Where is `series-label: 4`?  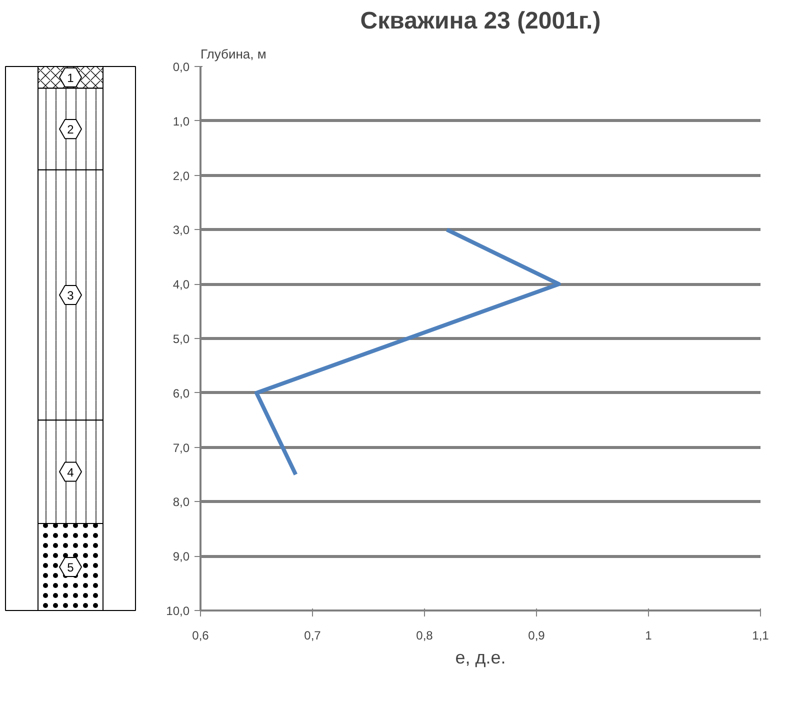
series-label: 4 is located at coordinates (70, 472).